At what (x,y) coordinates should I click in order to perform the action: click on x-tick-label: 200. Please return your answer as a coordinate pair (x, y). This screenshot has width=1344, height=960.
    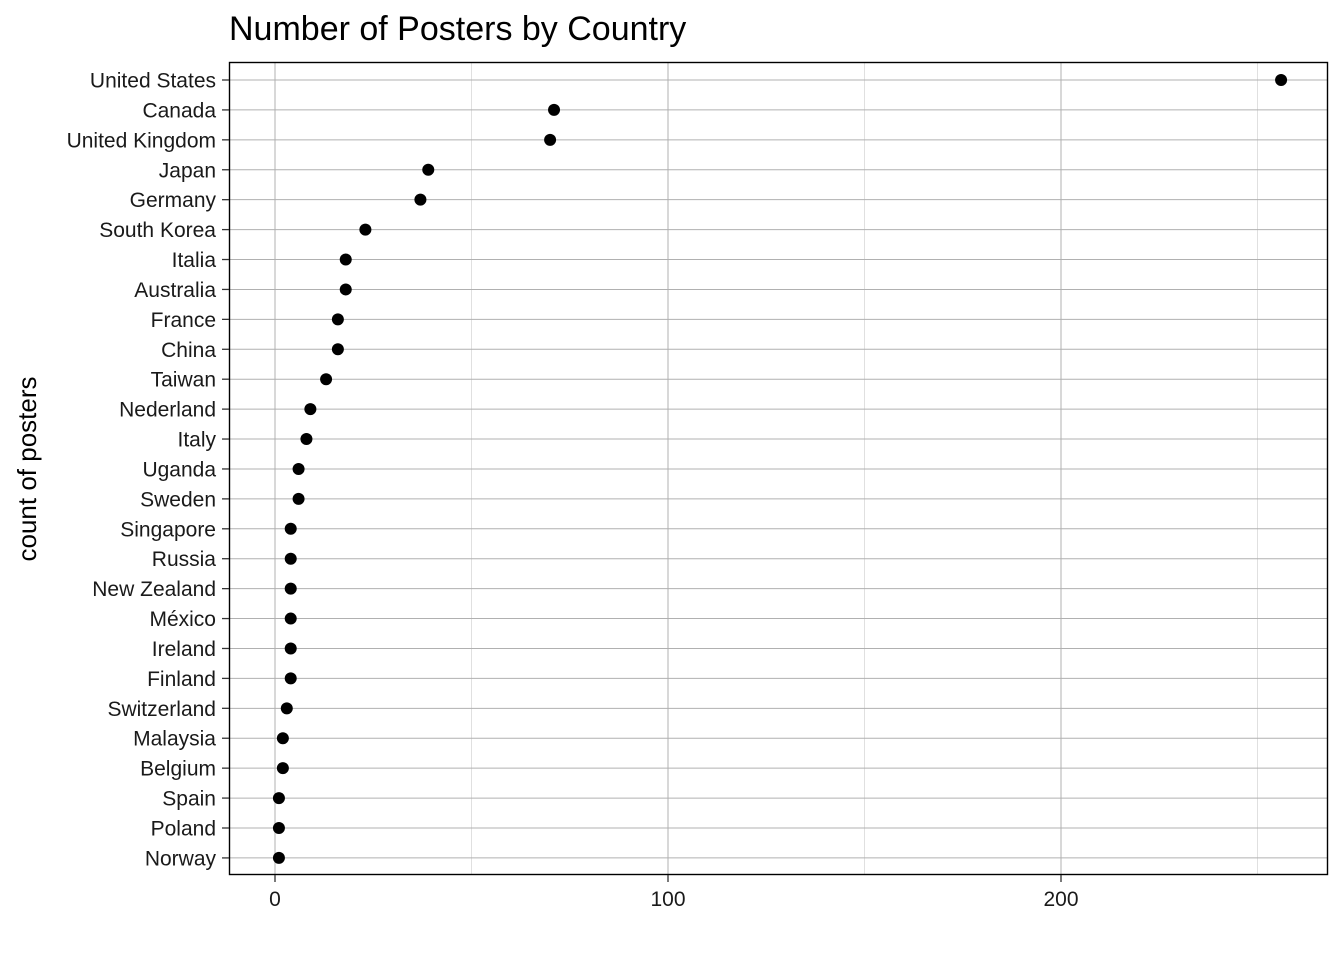
    Looking at the image, I should click on (1060, 899).